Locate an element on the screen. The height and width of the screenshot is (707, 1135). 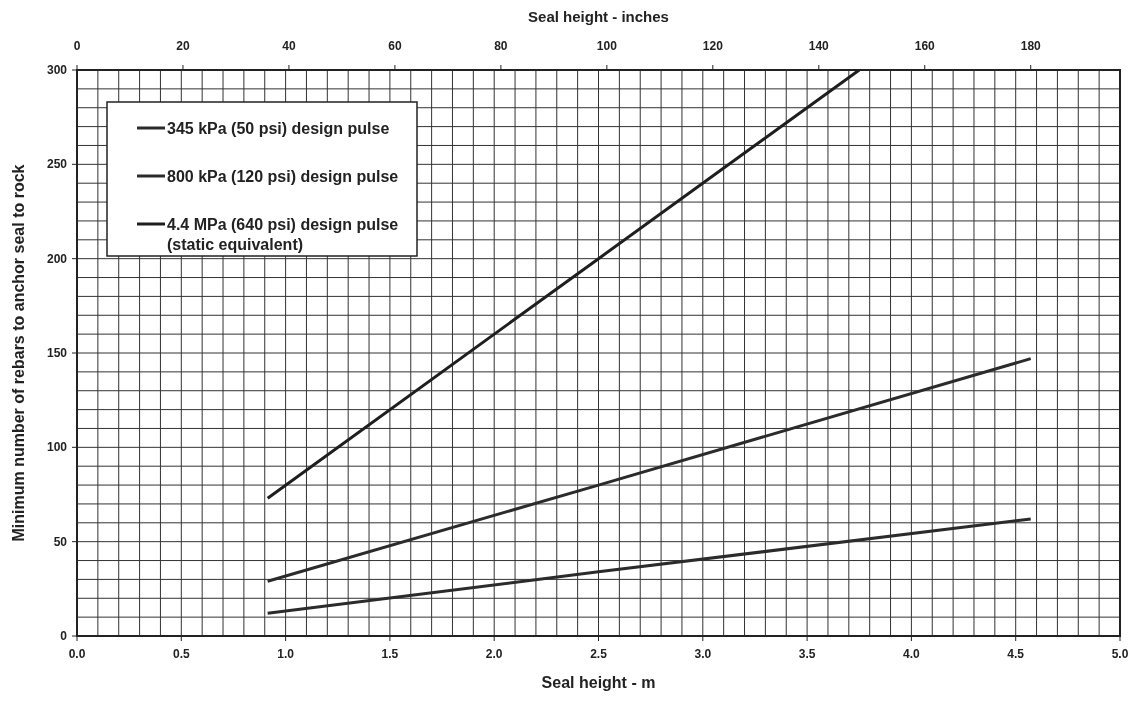
y-tick-label: 250 is located at coordinates (57, 164).